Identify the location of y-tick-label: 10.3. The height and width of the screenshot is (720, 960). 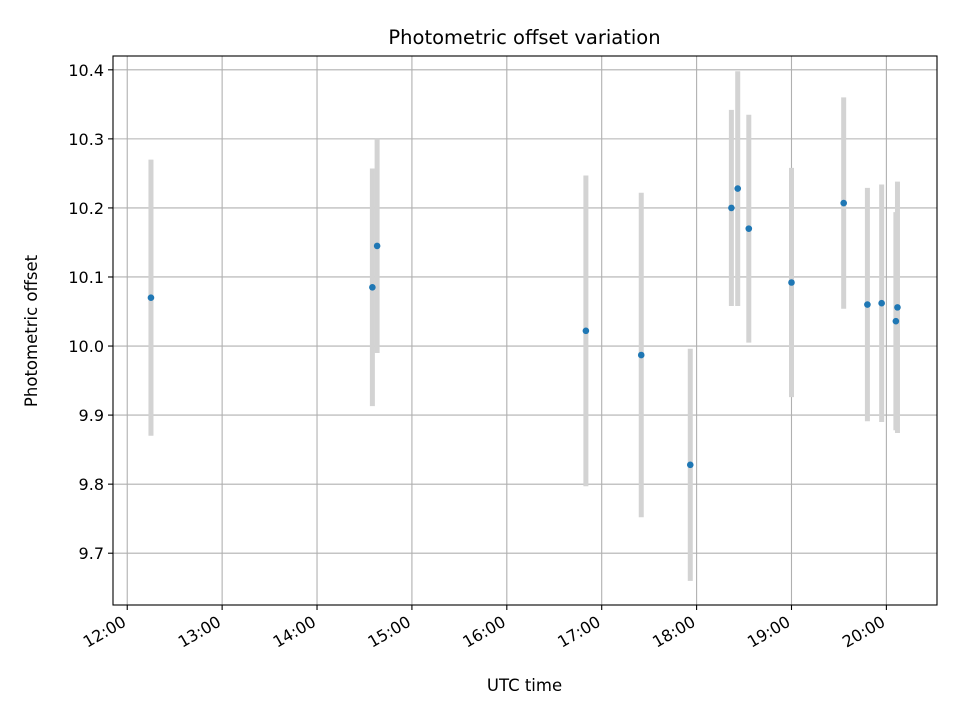
(86, 139).